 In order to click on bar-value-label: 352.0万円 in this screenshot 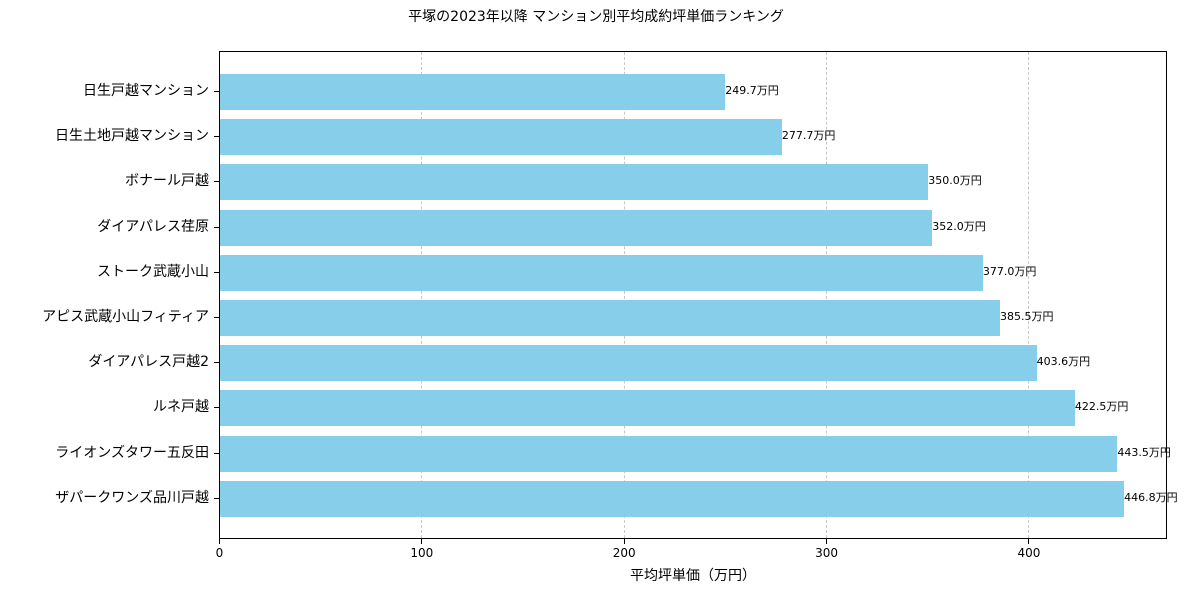, I will do `click(959, 226)`.